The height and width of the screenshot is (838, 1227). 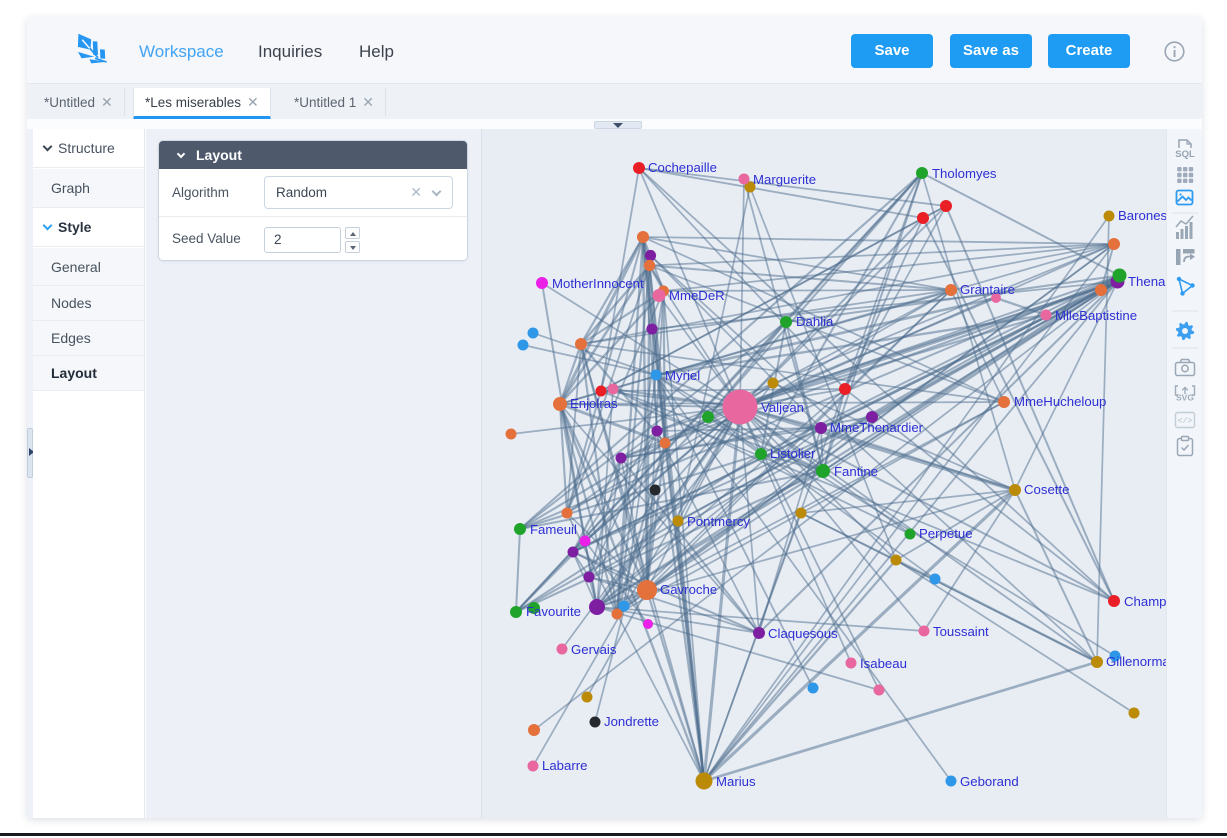 I want to click on svg-text: Gavroche, so click(x=688, y=589).